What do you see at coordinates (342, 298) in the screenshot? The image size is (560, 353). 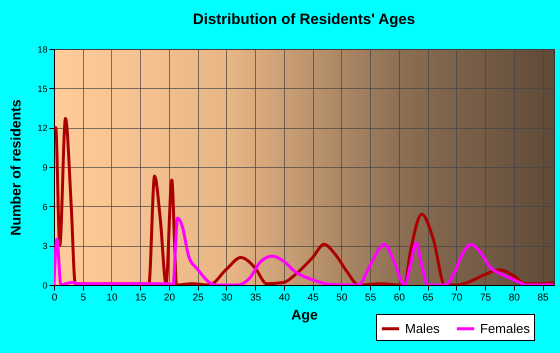 I see `x-tick-label: 50` at bounding box center [342, 298].